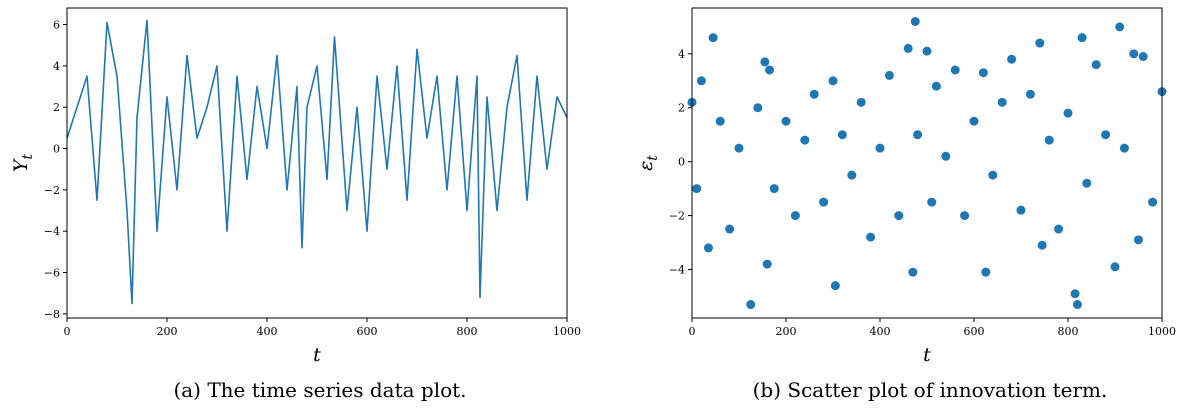 Image resolution: width=1184 pixels, height=417 pixels. Describe the element at coordinates (648, 163) in the screenshot. I see `y-axis-label: εt` at that location.